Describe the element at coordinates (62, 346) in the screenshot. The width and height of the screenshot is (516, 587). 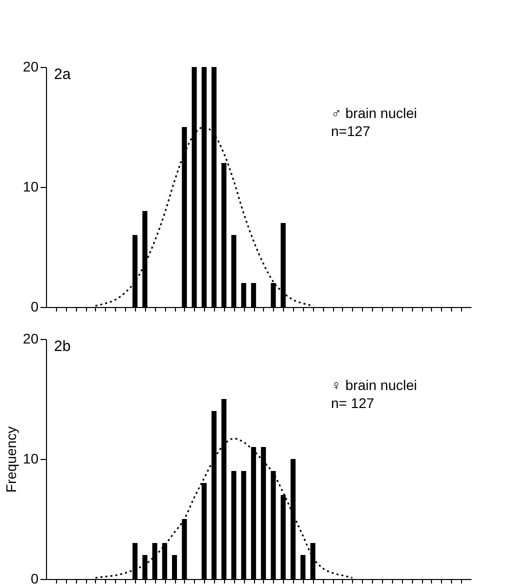
I see `chart-title: 2b` at that location.